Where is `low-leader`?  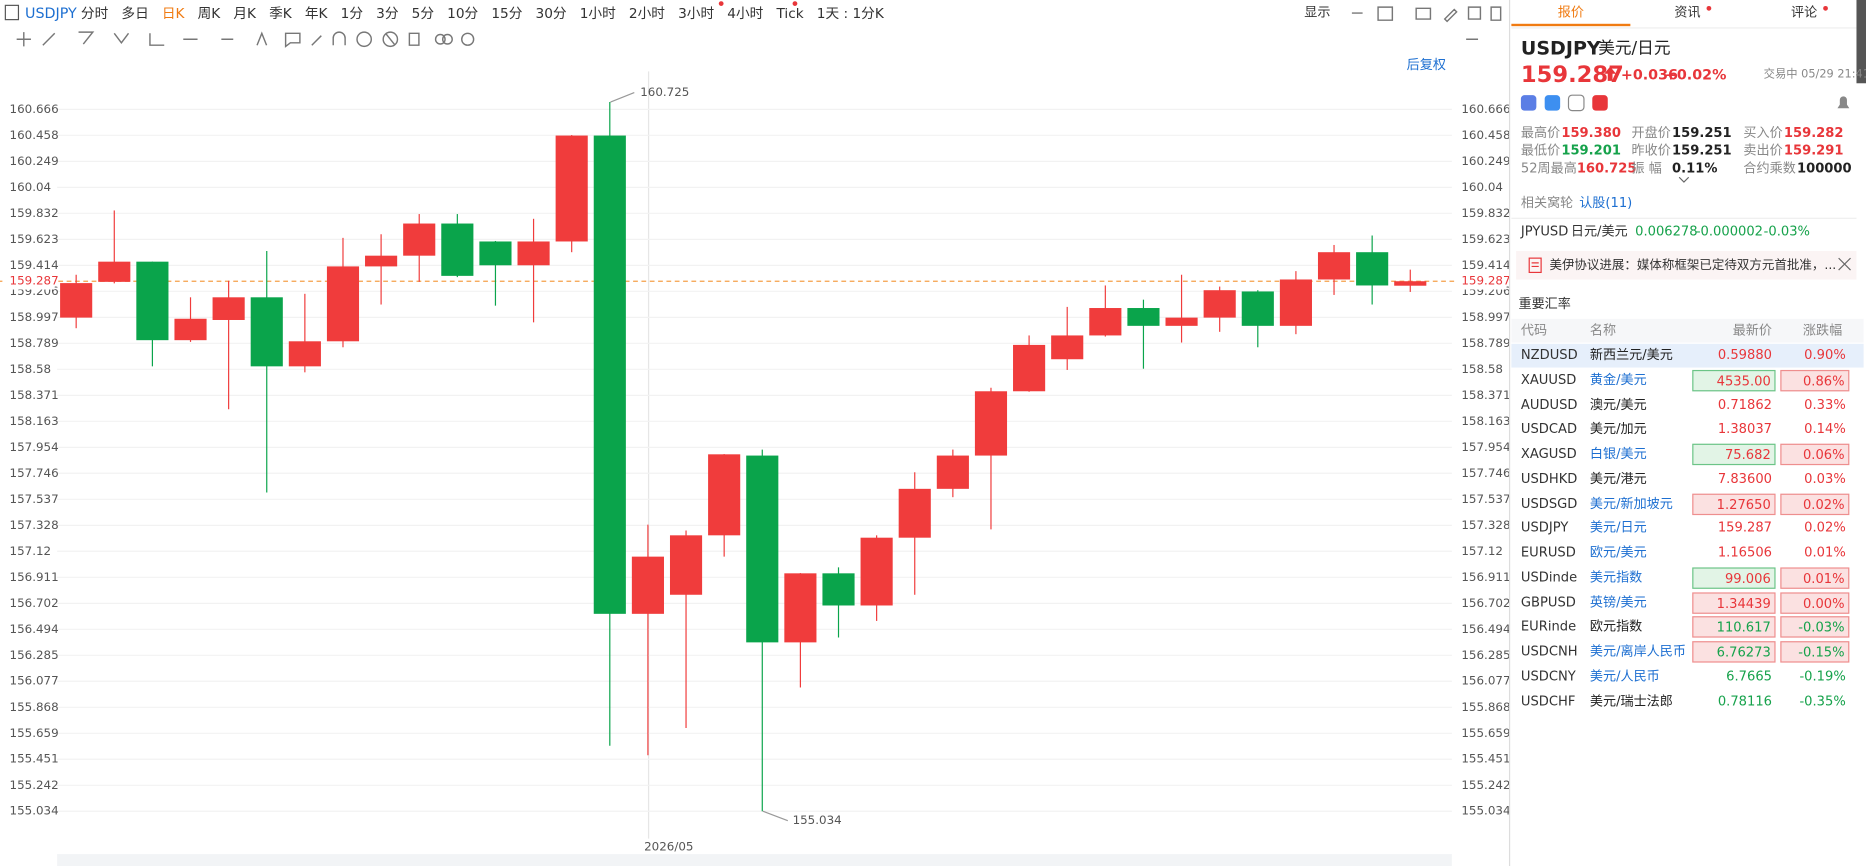
low-leader is located at coordinates (775, 816).